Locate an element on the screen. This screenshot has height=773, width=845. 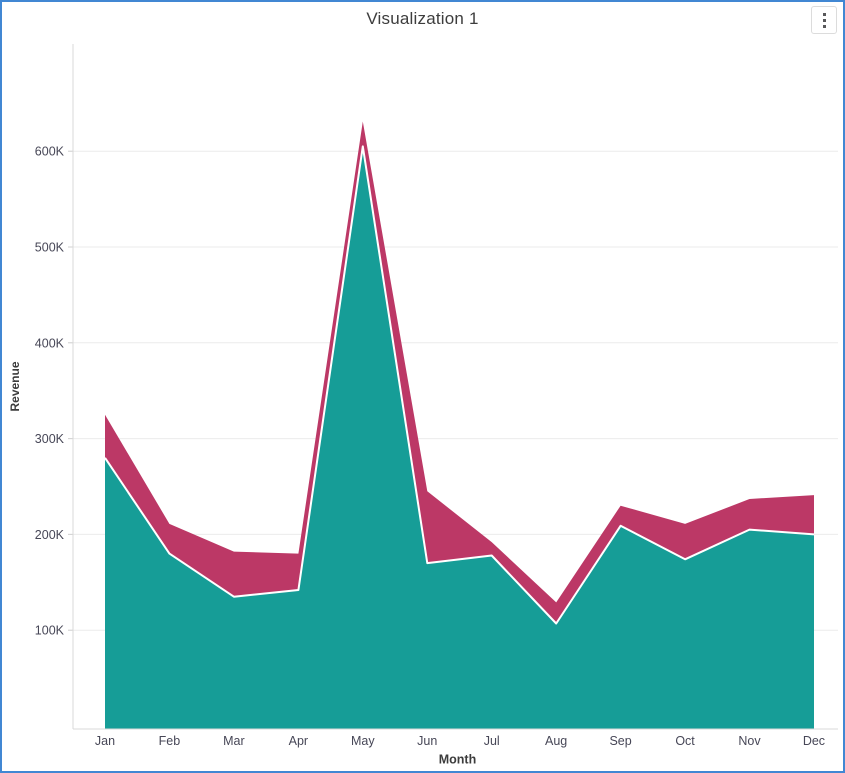
x-tick-label: Jun is located at coordinates (427, 741).